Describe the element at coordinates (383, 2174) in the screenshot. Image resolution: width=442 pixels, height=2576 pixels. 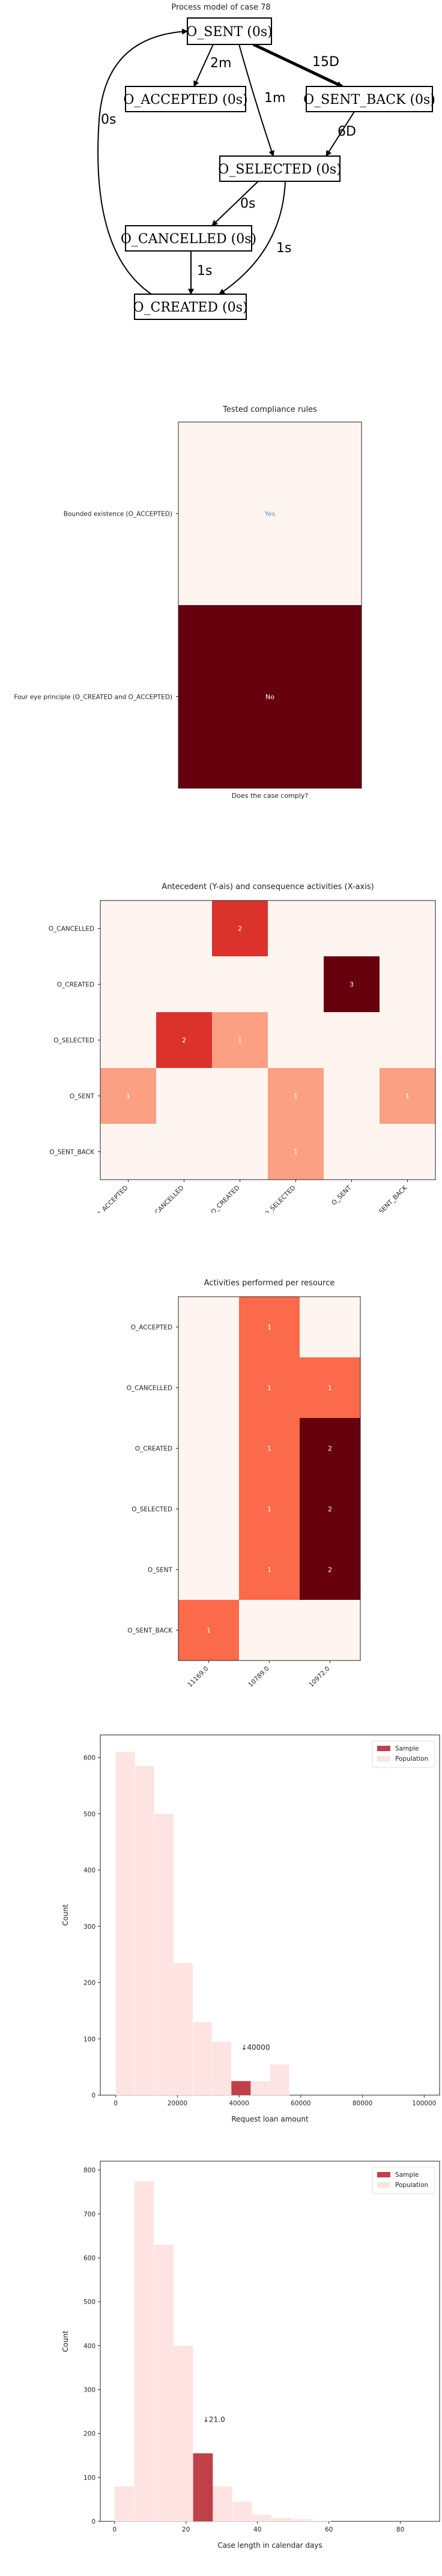
I see `legend-swatch-sample` at that location.